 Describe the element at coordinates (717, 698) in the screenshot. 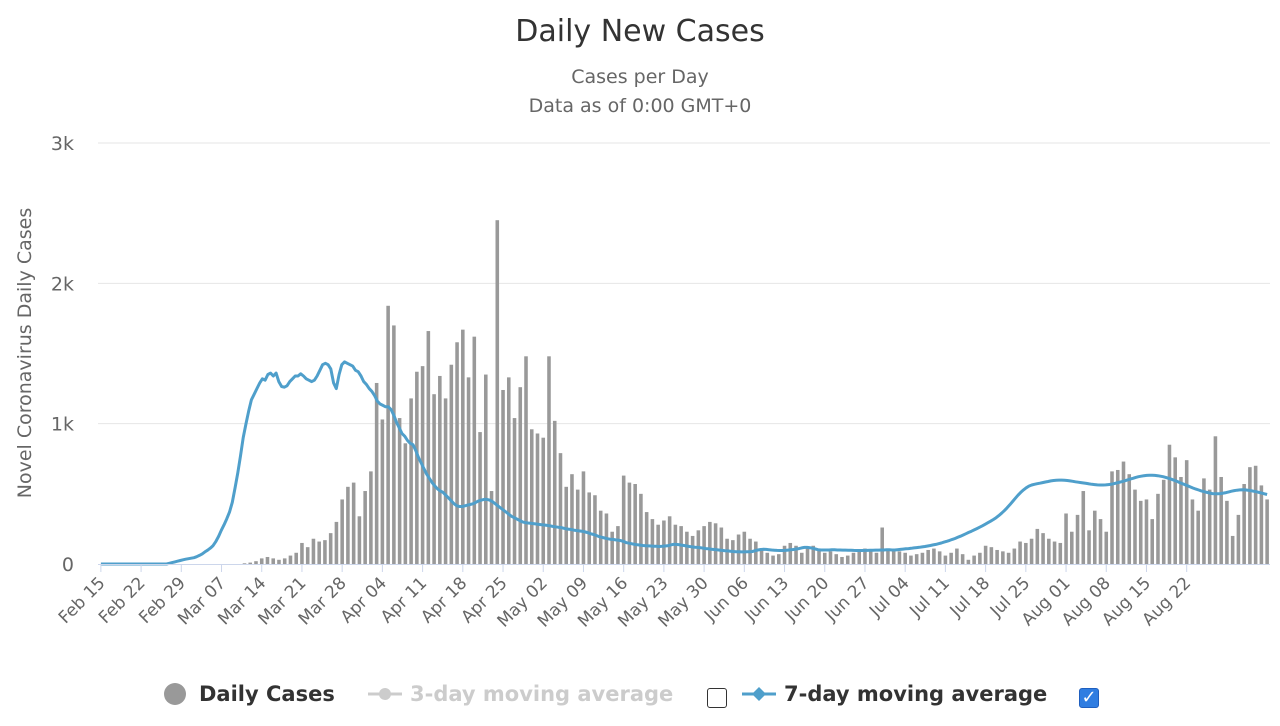

I see `3-day-moving-average-checkbox` at that location.